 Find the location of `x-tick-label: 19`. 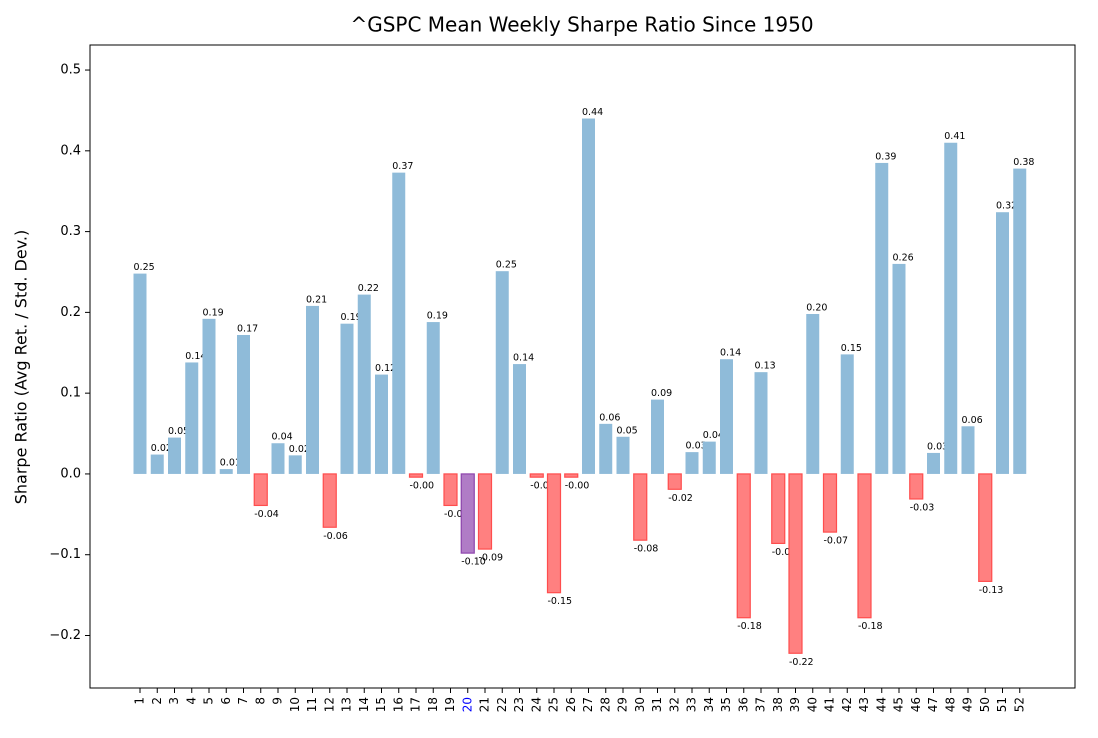

x-tick-label: 19 is located at coordinates (450, 704).